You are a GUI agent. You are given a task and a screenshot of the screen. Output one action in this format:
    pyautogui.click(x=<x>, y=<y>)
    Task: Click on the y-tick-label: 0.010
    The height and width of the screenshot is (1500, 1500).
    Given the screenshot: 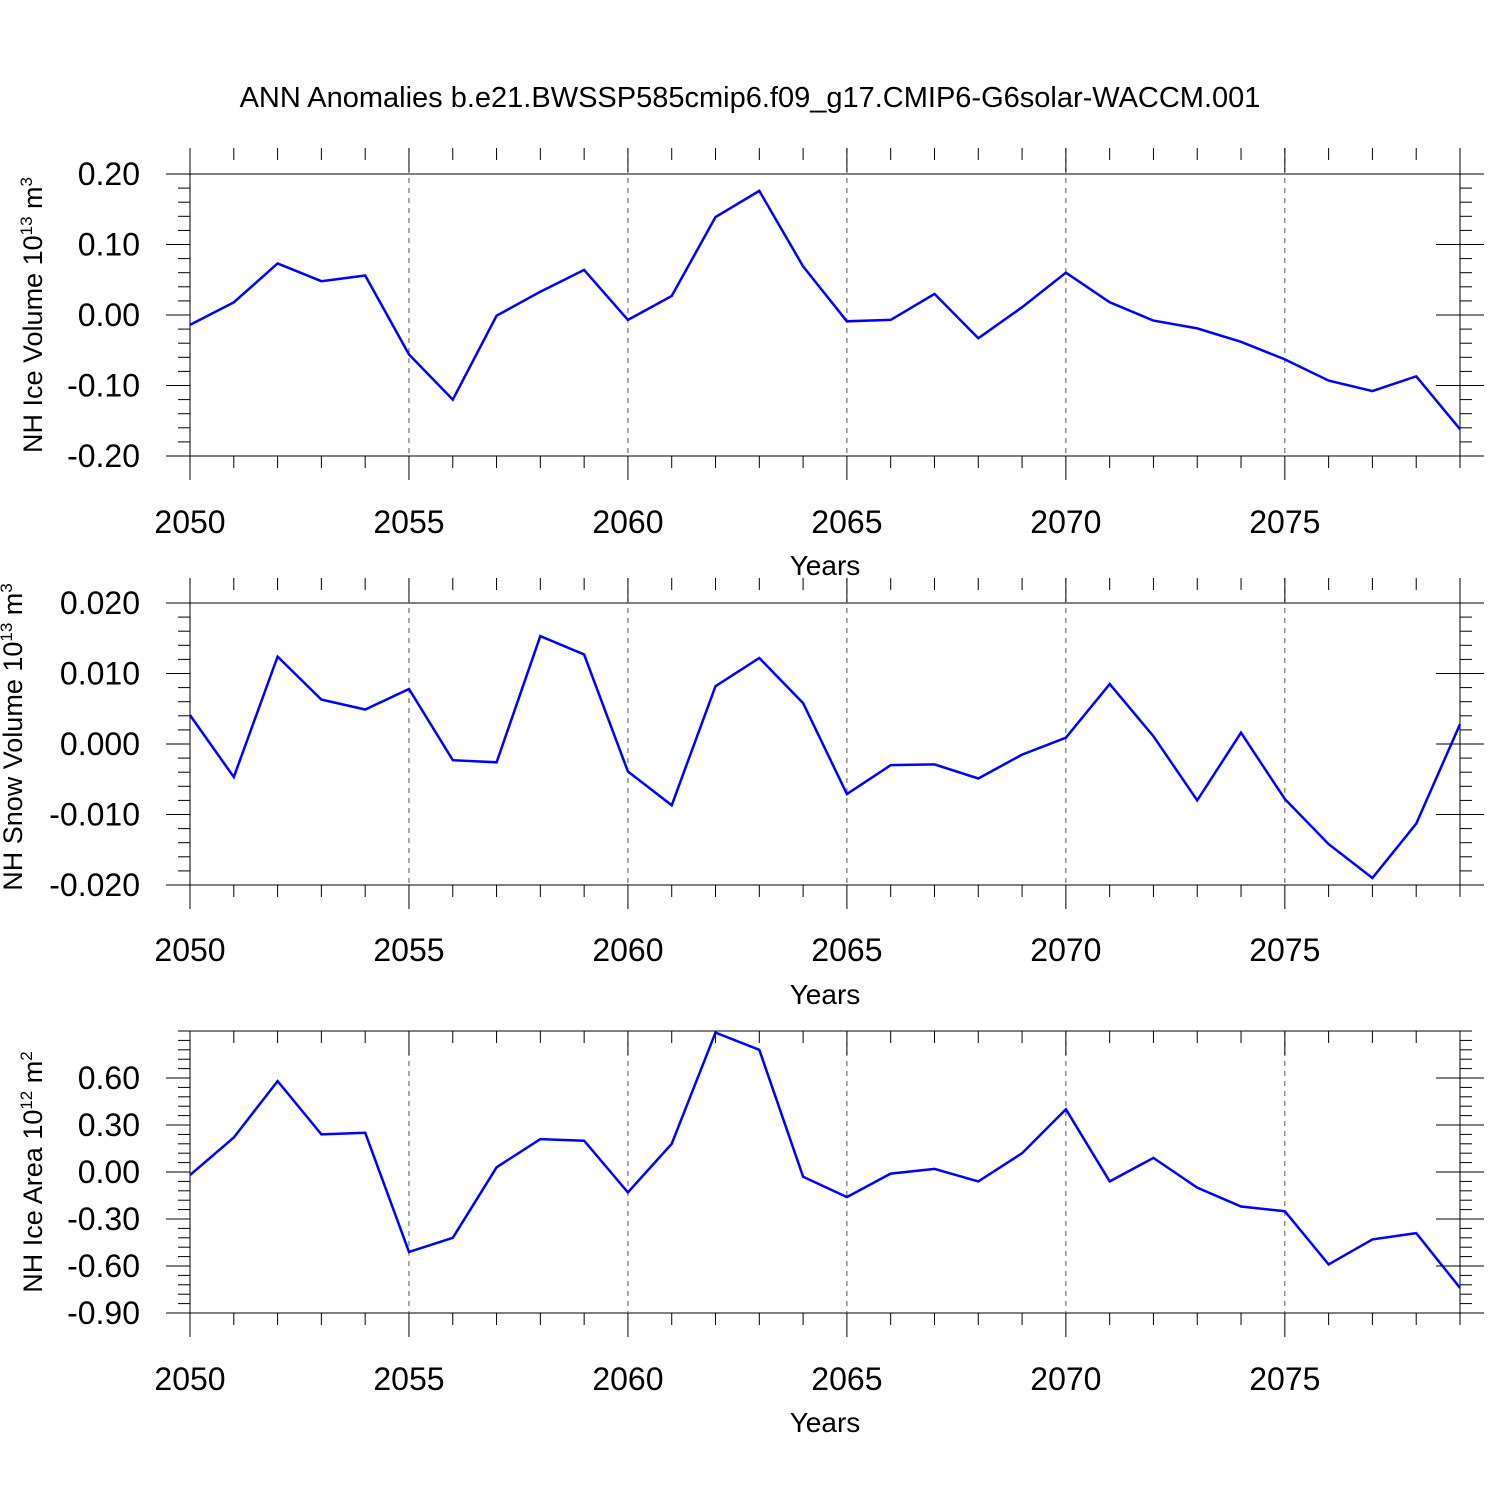 What is the action you would take?
    pyautogui.click(x=100, y=674)
    